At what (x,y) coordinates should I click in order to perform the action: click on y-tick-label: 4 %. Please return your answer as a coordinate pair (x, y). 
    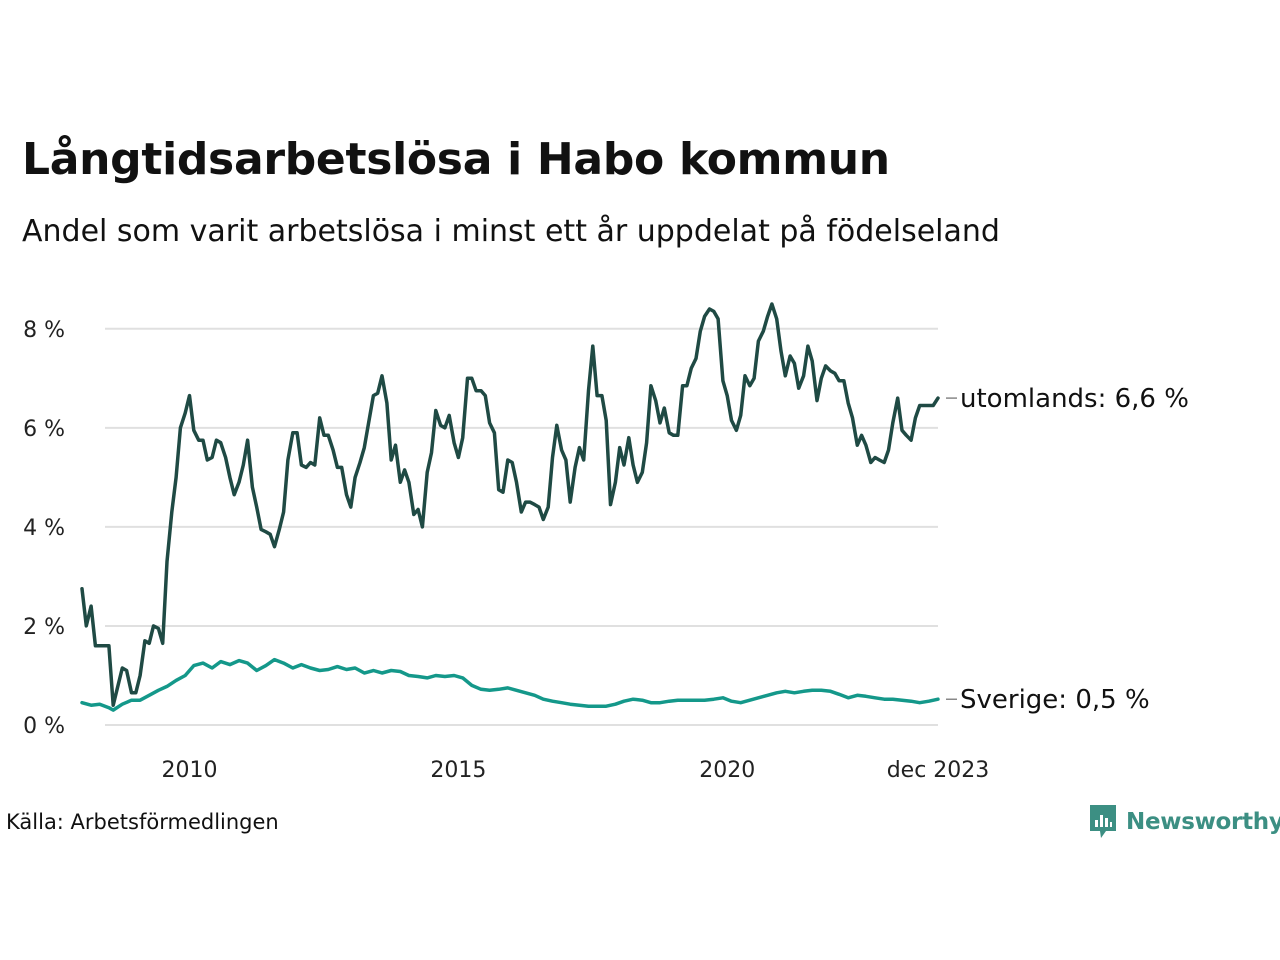
    Looking at the image, I should click on (44, 528).